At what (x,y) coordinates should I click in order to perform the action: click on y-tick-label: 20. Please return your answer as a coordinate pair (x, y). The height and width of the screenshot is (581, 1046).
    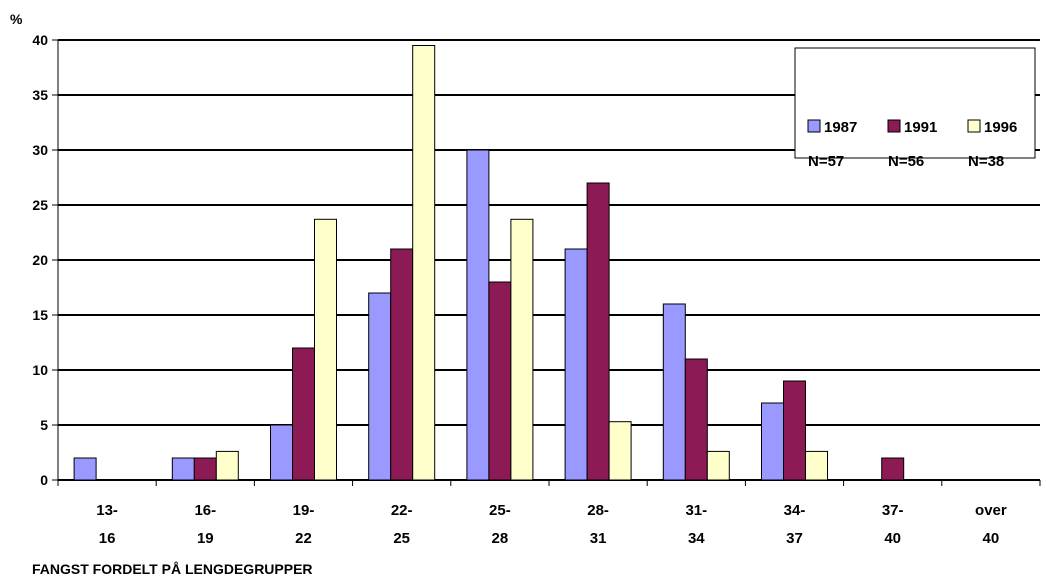
    Looking at the image, I should click on (40, 260).